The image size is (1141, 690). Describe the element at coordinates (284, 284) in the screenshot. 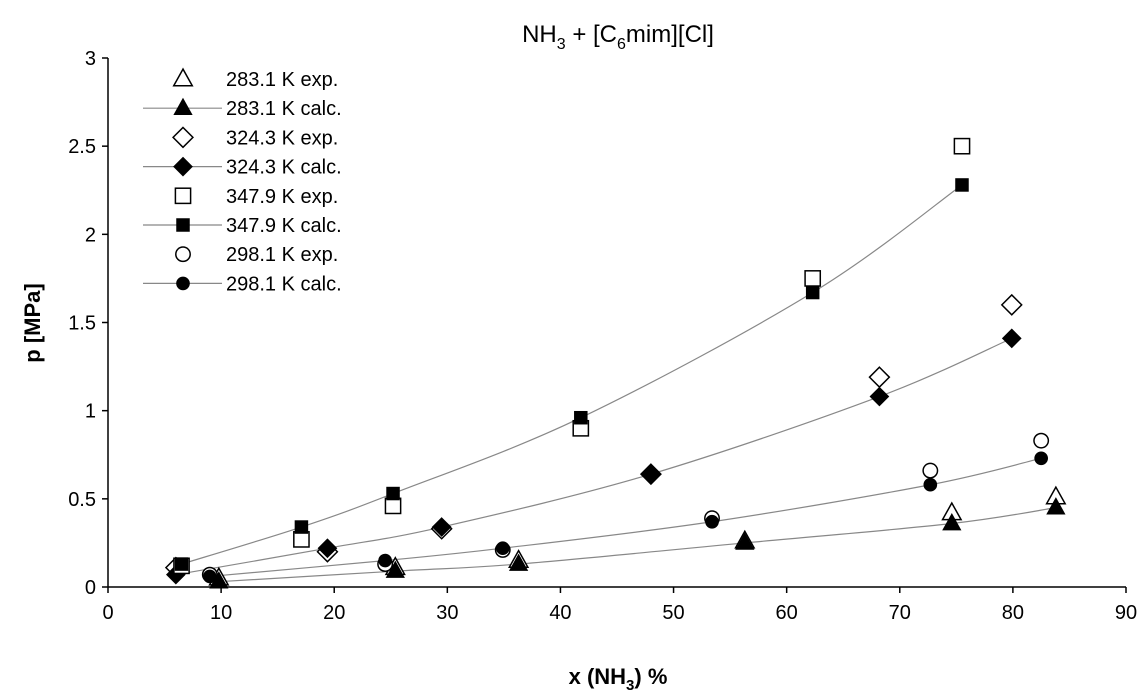

I see `legend-label-circle-calc: 298.1 K calc.` at that location.